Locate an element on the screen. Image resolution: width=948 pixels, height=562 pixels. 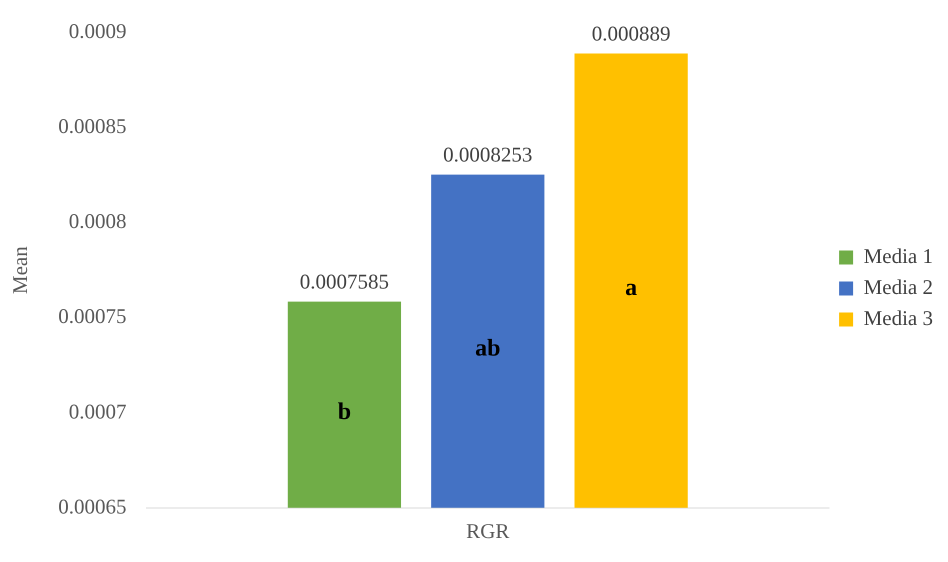
y-axis-title: Mean is located at coordinates (20, 270).